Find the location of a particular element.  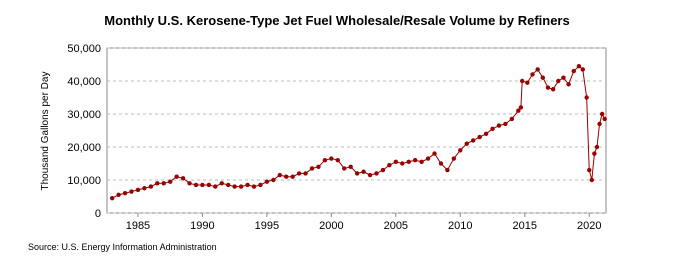

x-tick-label: 1990 is located at coordinates (202, 226).